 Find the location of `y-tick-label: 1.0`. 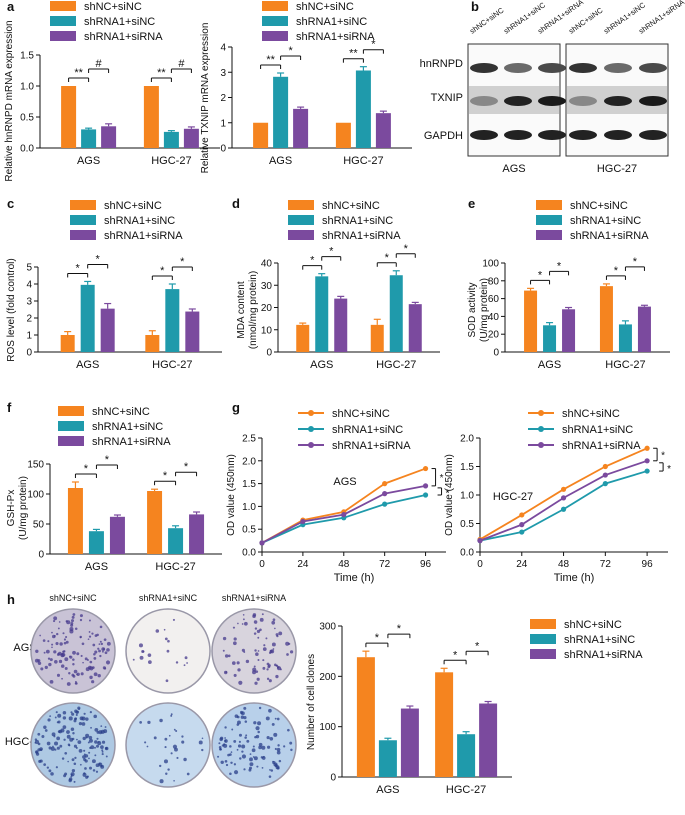

y-tick-label: 1.0 is located at coordinates (467, 496).